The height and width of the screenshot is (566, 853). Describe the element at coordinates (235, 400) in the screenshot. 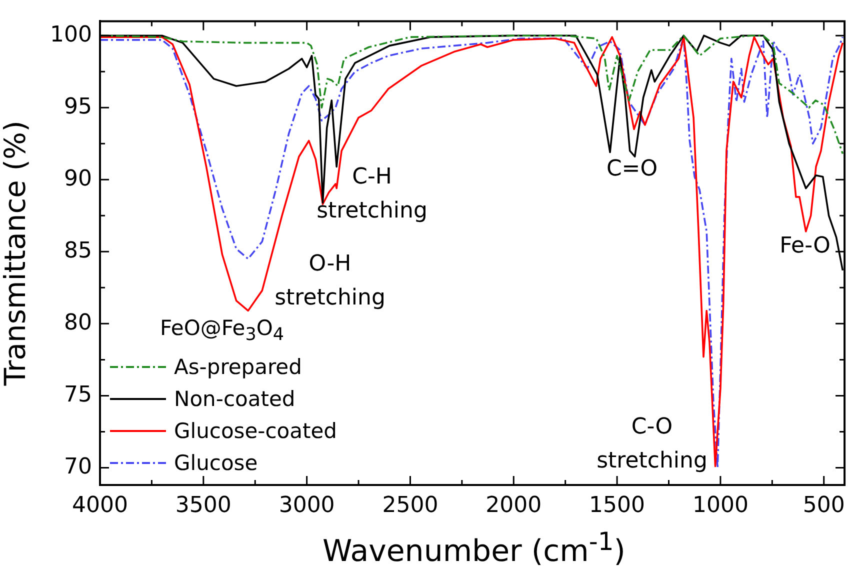

I see `legend-label: Non-coated` at that location.